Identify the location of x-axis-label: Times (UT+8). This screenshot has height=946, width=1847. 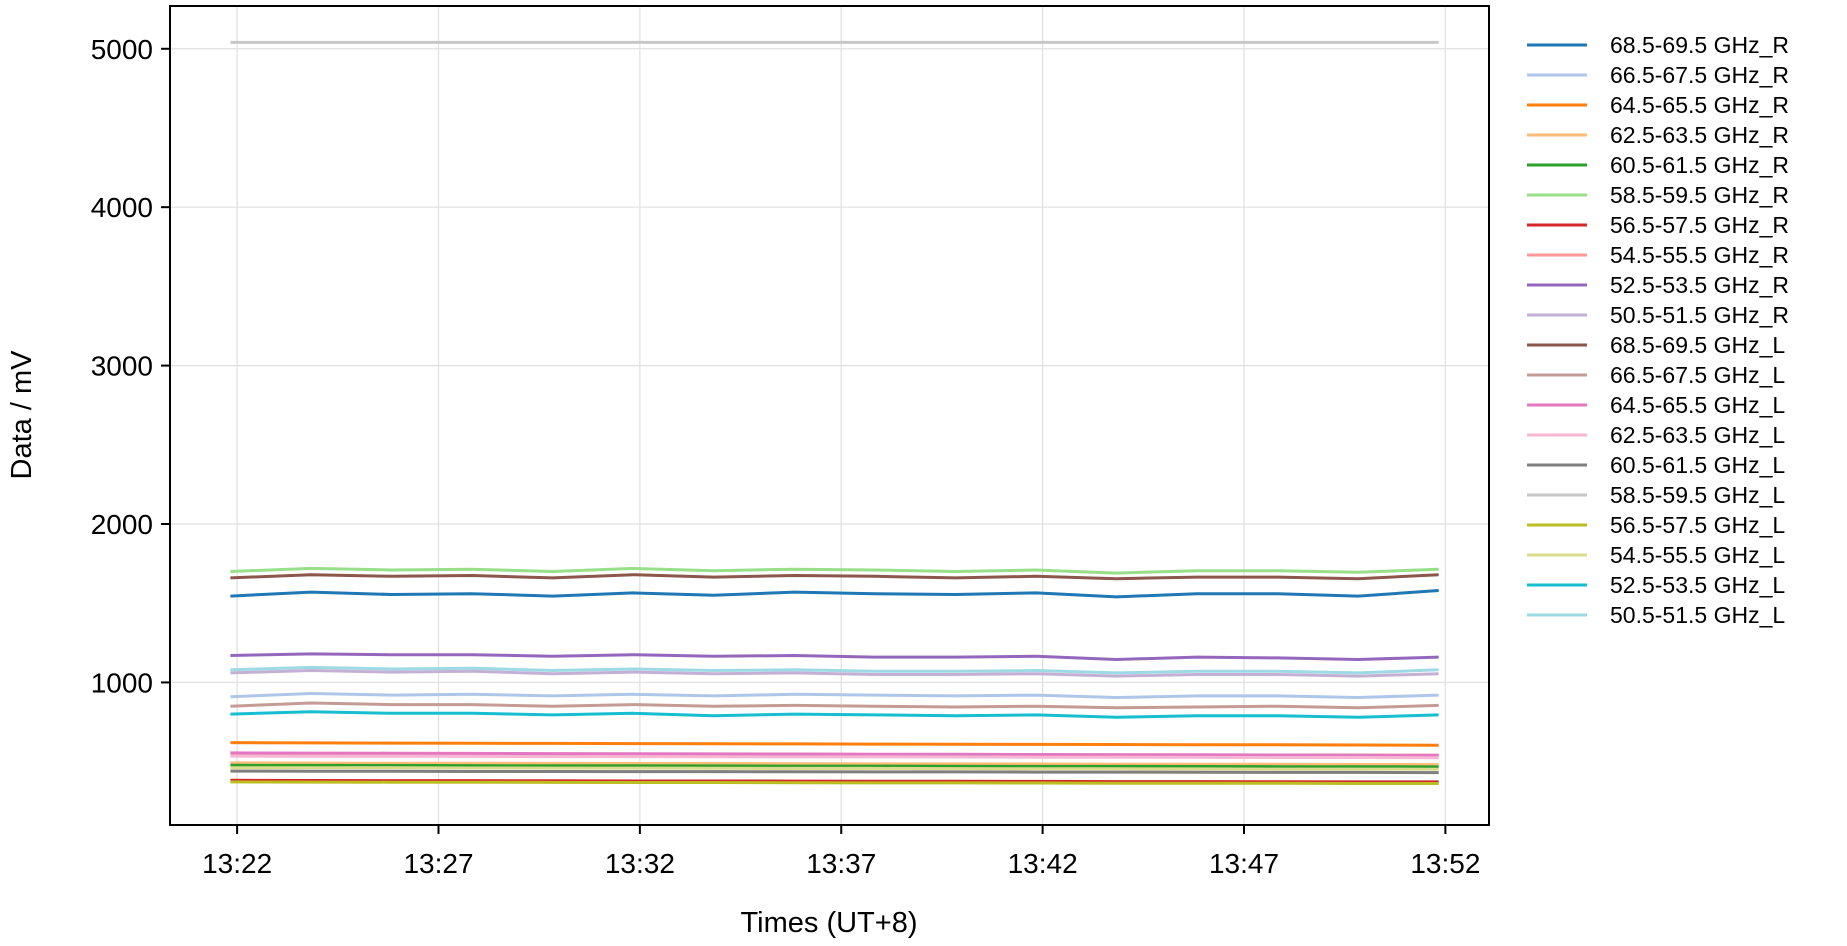
(829, 923).